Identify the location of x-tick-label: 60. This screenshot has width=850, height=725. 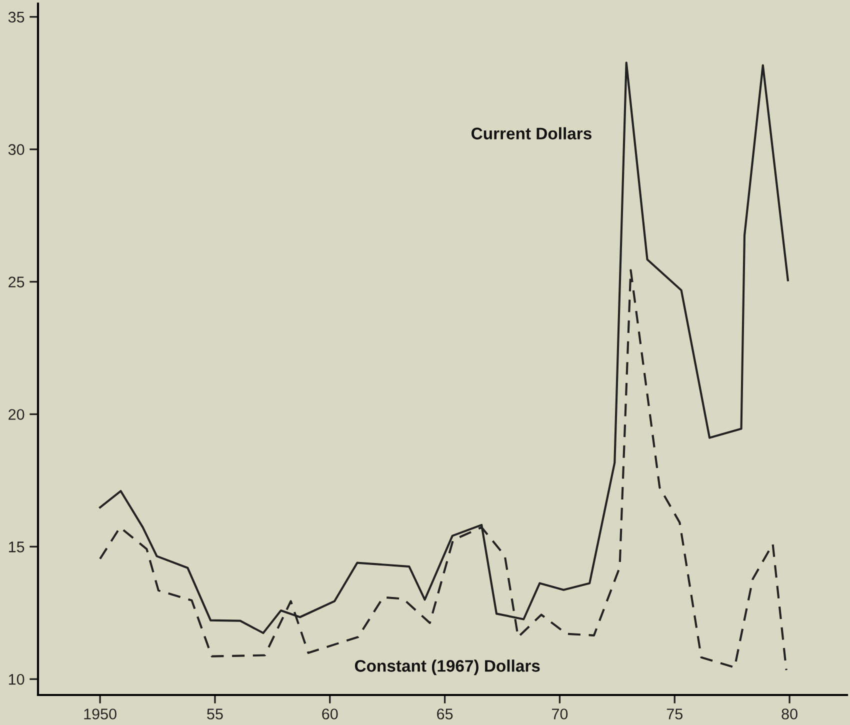
(330, 714).